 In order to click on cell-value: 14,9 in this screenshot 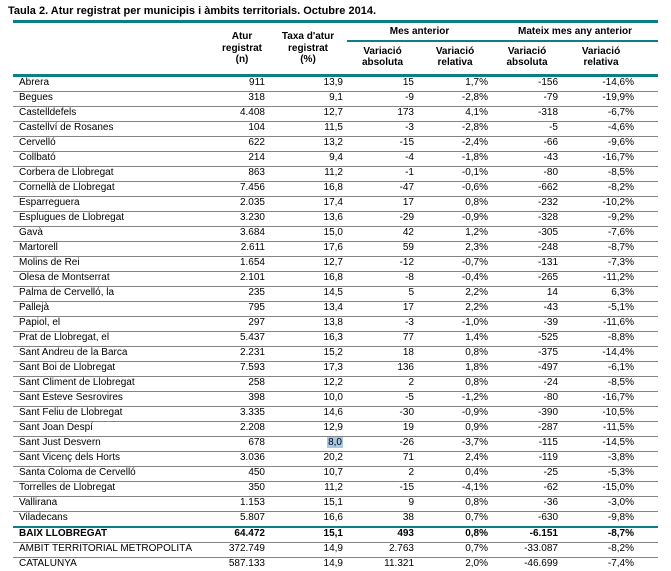, I will do `click(308, 550)`.